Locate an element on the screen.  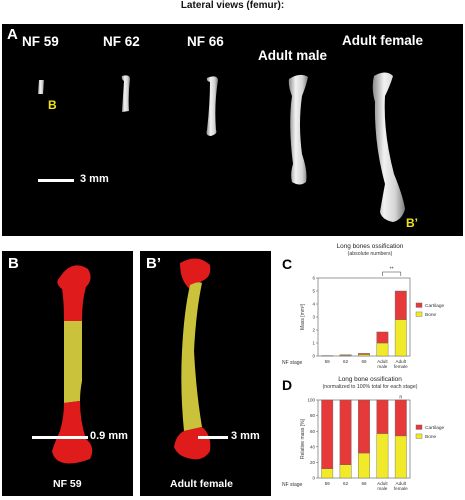
scale-bar-a is located at coordinates (56, 180).